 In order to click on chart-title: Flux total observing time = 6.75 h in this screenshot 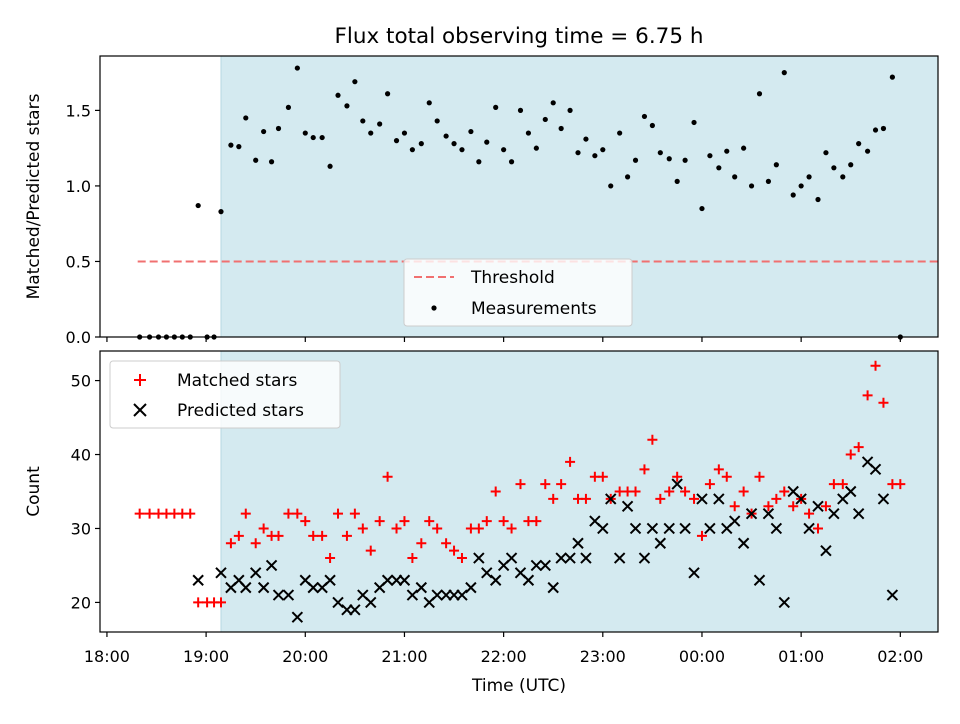, I will do `click(519, 36)`.